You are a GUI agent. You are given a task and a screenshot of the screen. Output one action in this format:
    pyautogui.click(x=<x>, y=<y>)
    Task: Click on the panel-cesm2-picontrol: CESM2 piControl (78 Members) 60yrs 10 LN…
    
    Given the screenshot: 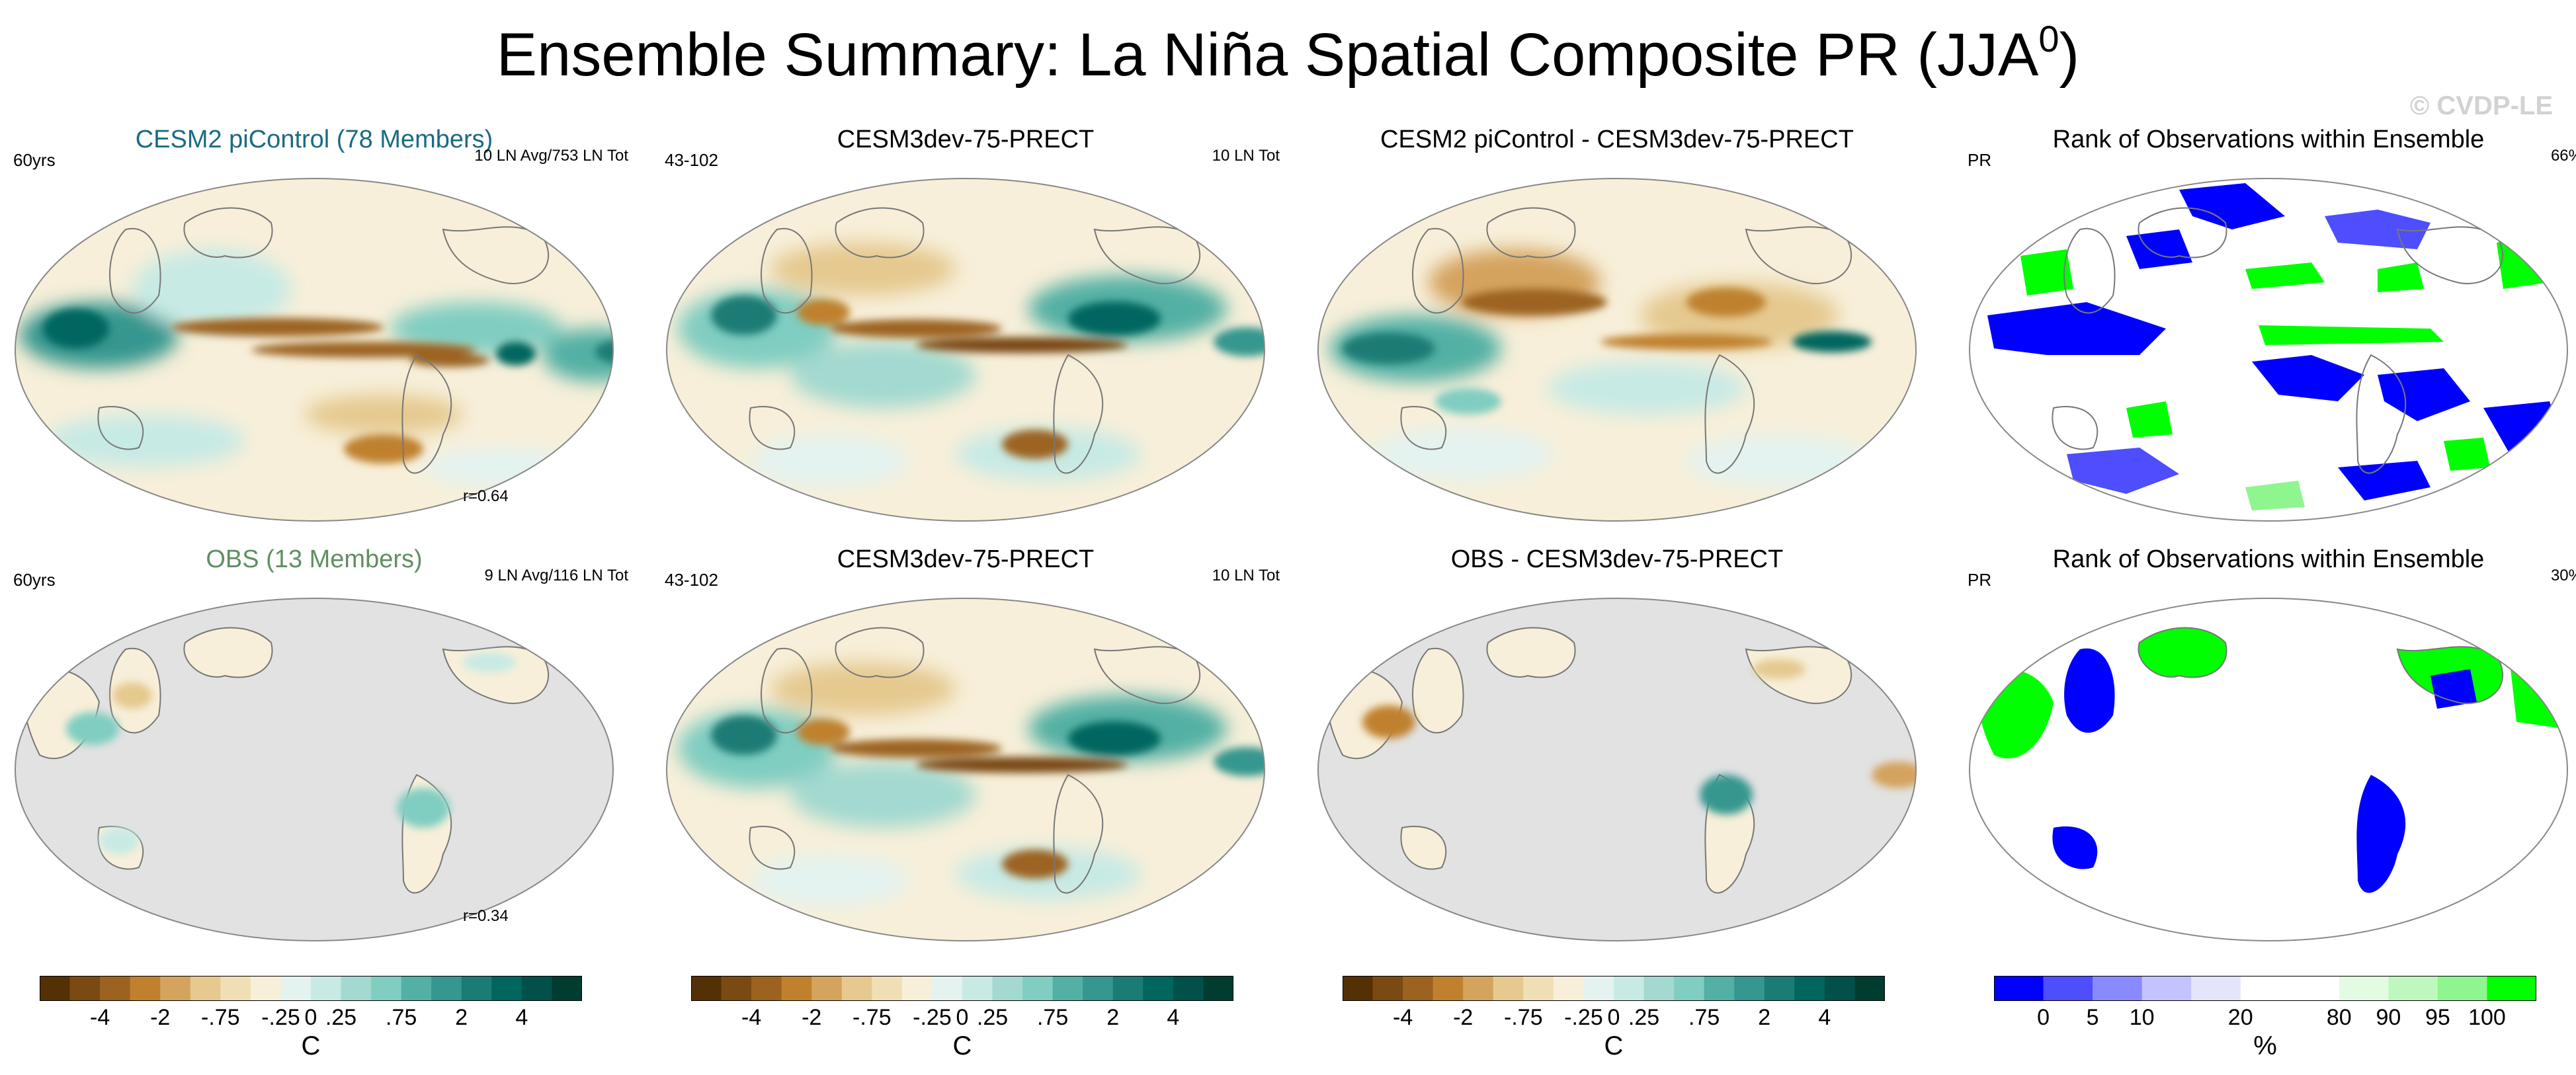 What is the action you would take?
    pyautogui.click(x=314, y=325)
    